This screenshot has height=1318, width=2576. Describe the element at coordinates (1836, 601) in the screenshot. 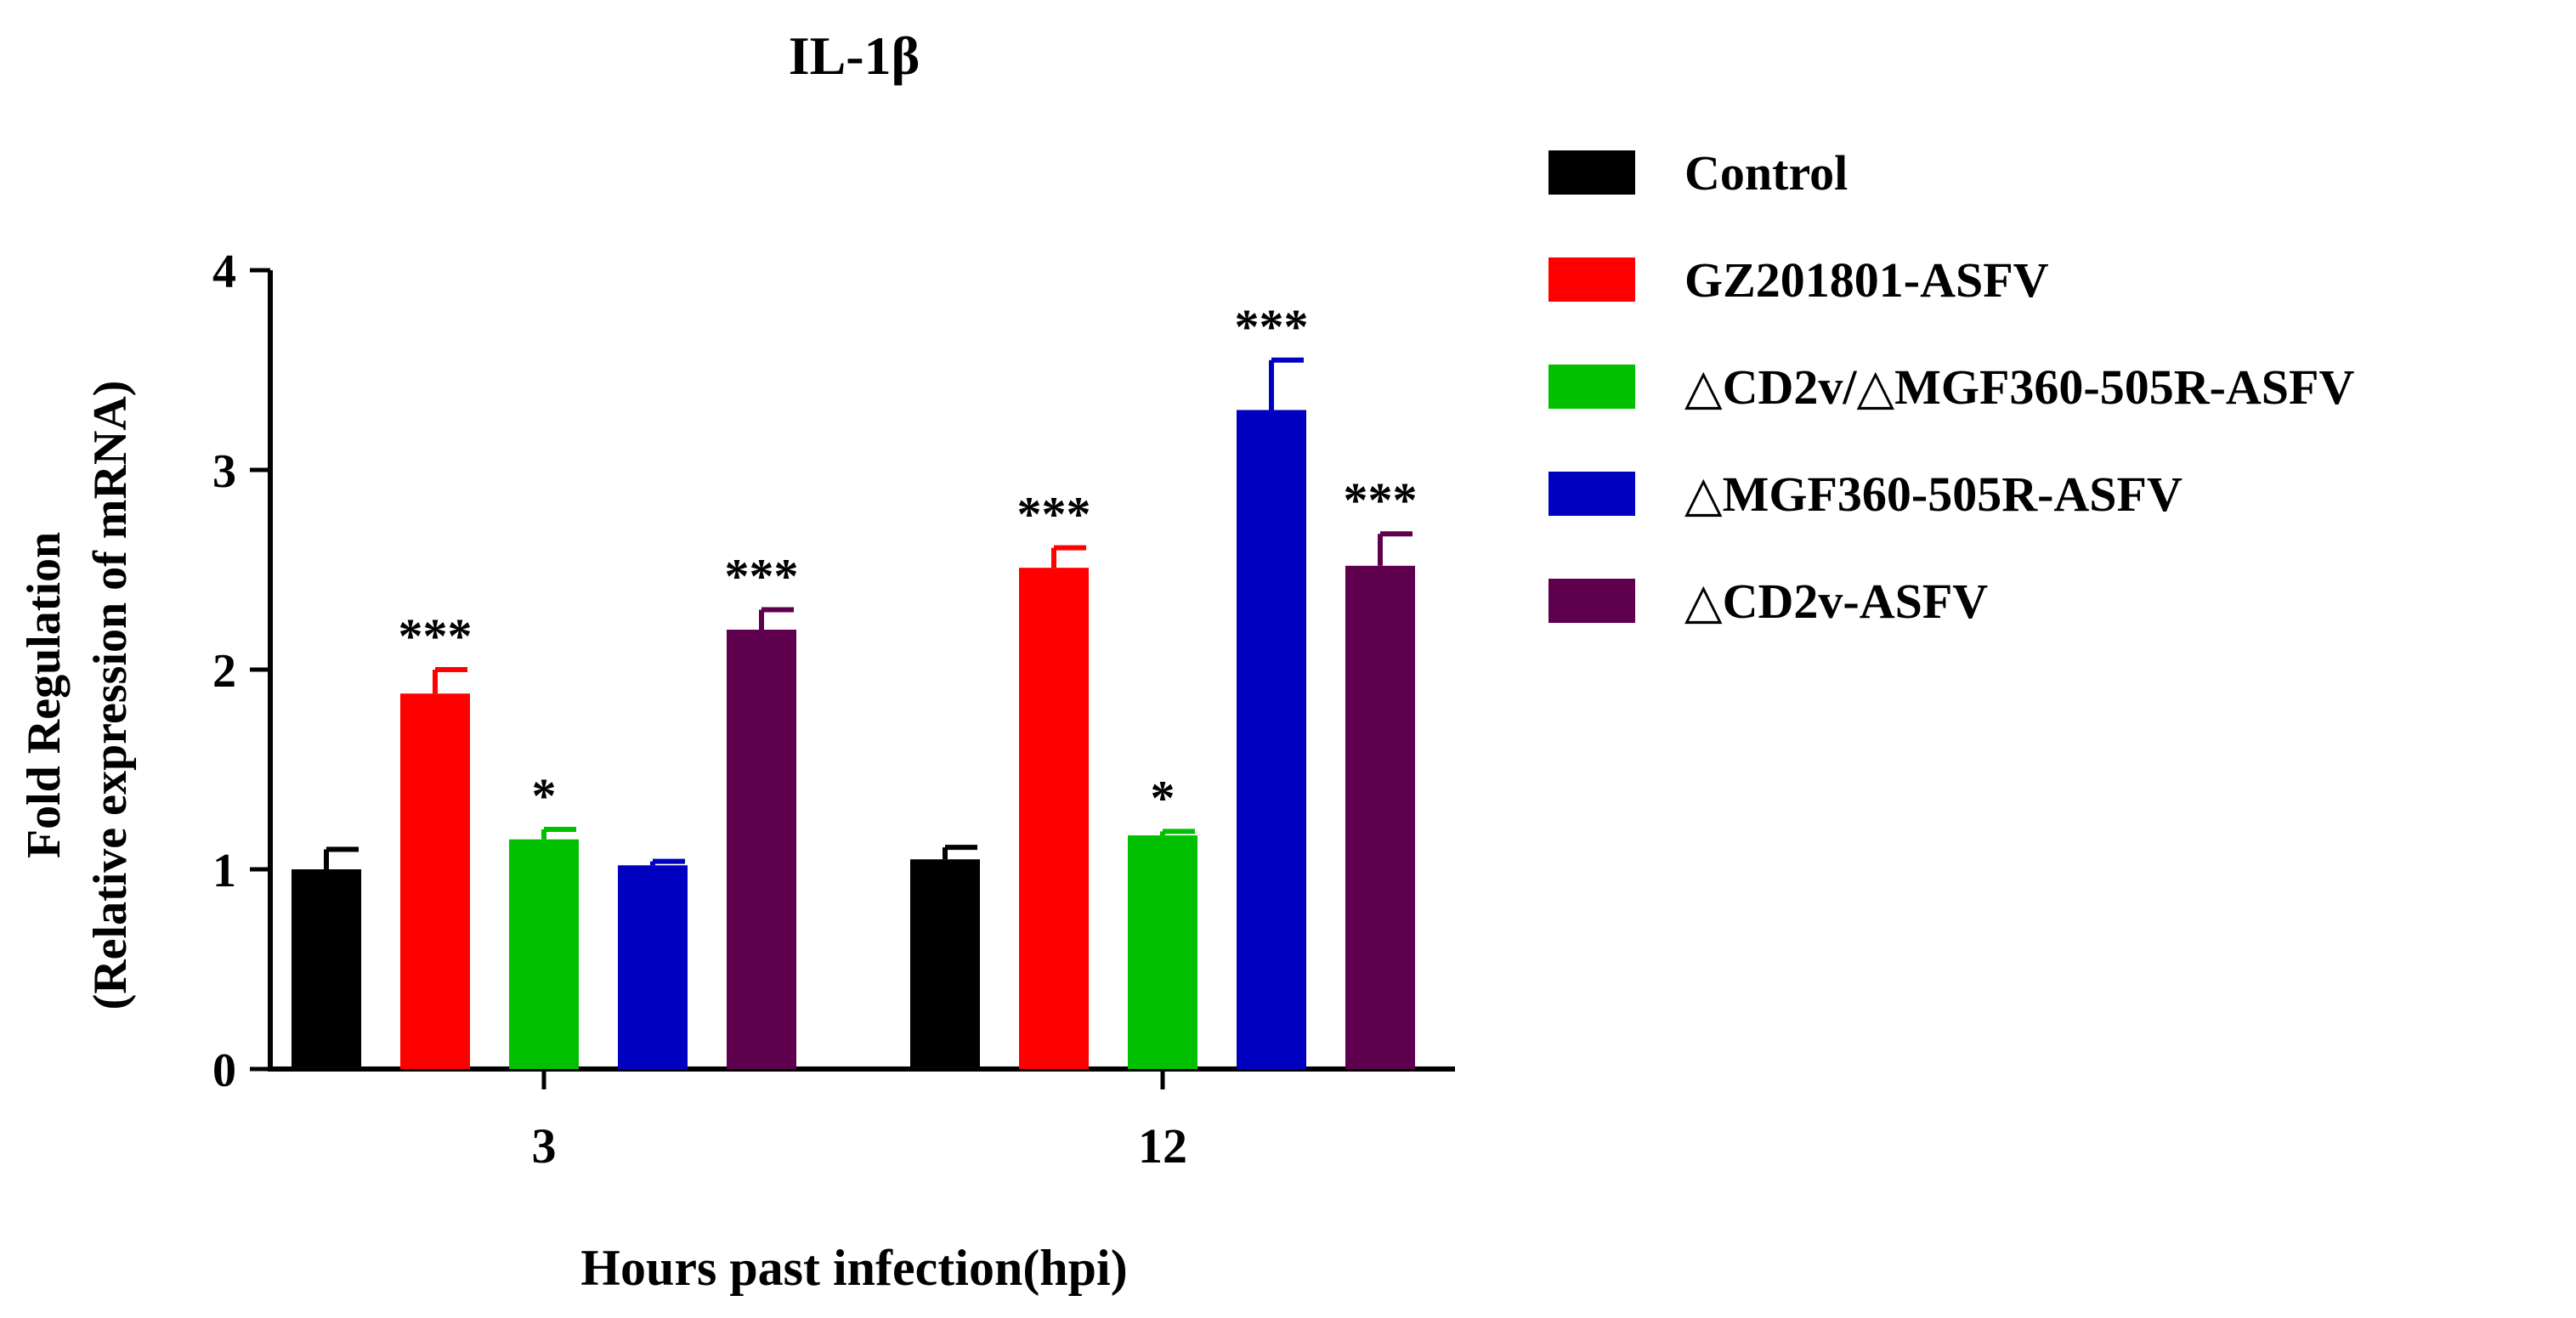

I see `legend-label: △CD2v-ASFV` at that location.